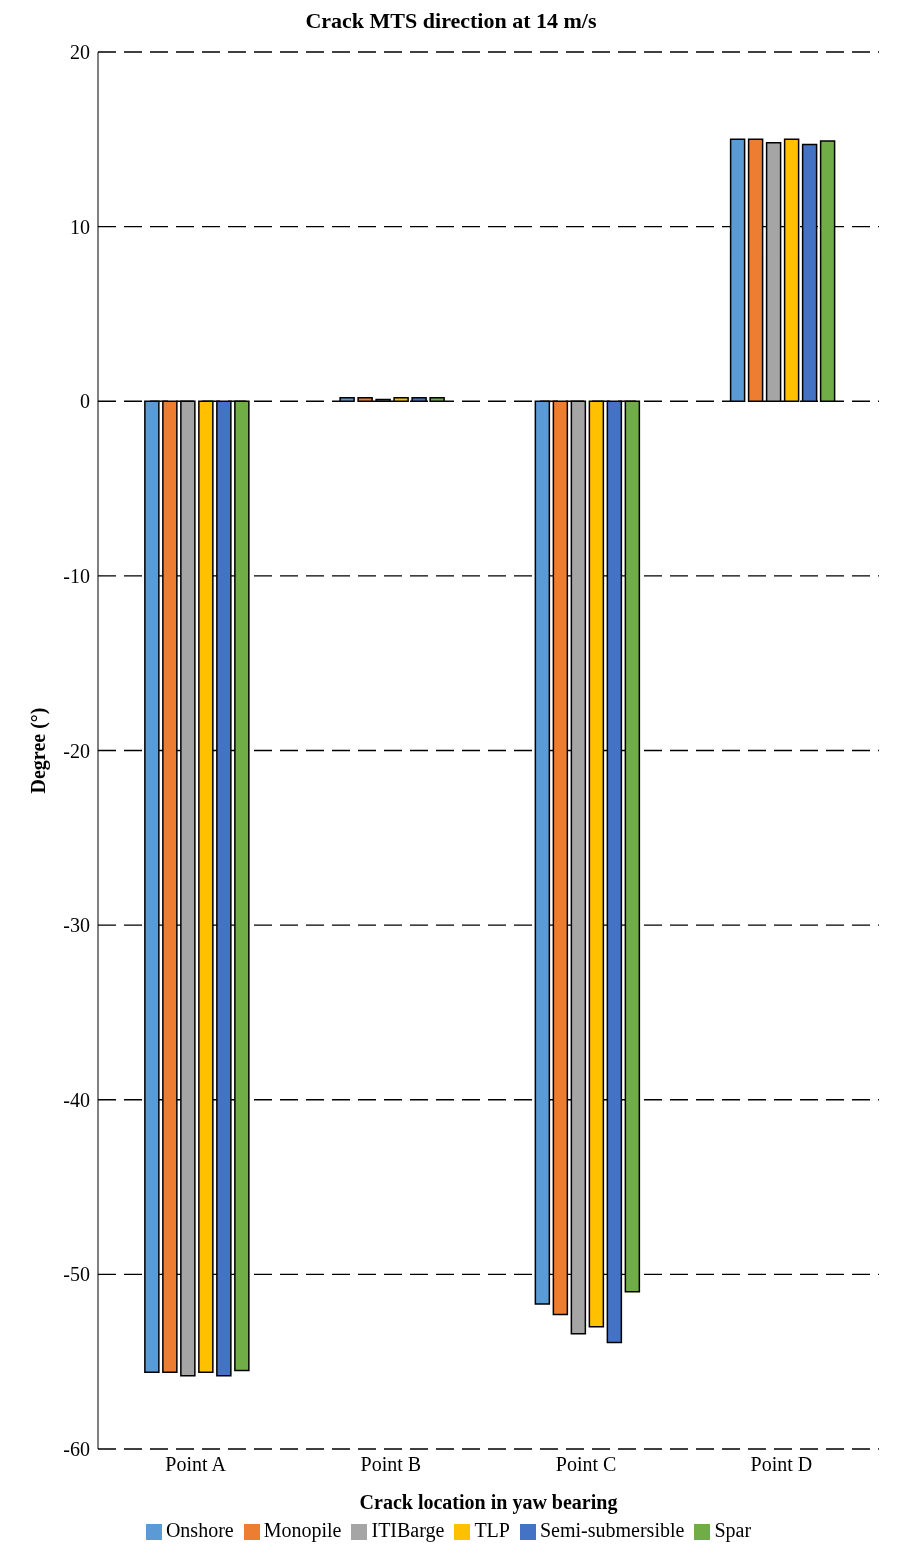 The width and height of the screenshot is (902, 1559). Describe the element at coordinates (733, 1530) in the screenshot. I see `legend-label: Spar` at that location.